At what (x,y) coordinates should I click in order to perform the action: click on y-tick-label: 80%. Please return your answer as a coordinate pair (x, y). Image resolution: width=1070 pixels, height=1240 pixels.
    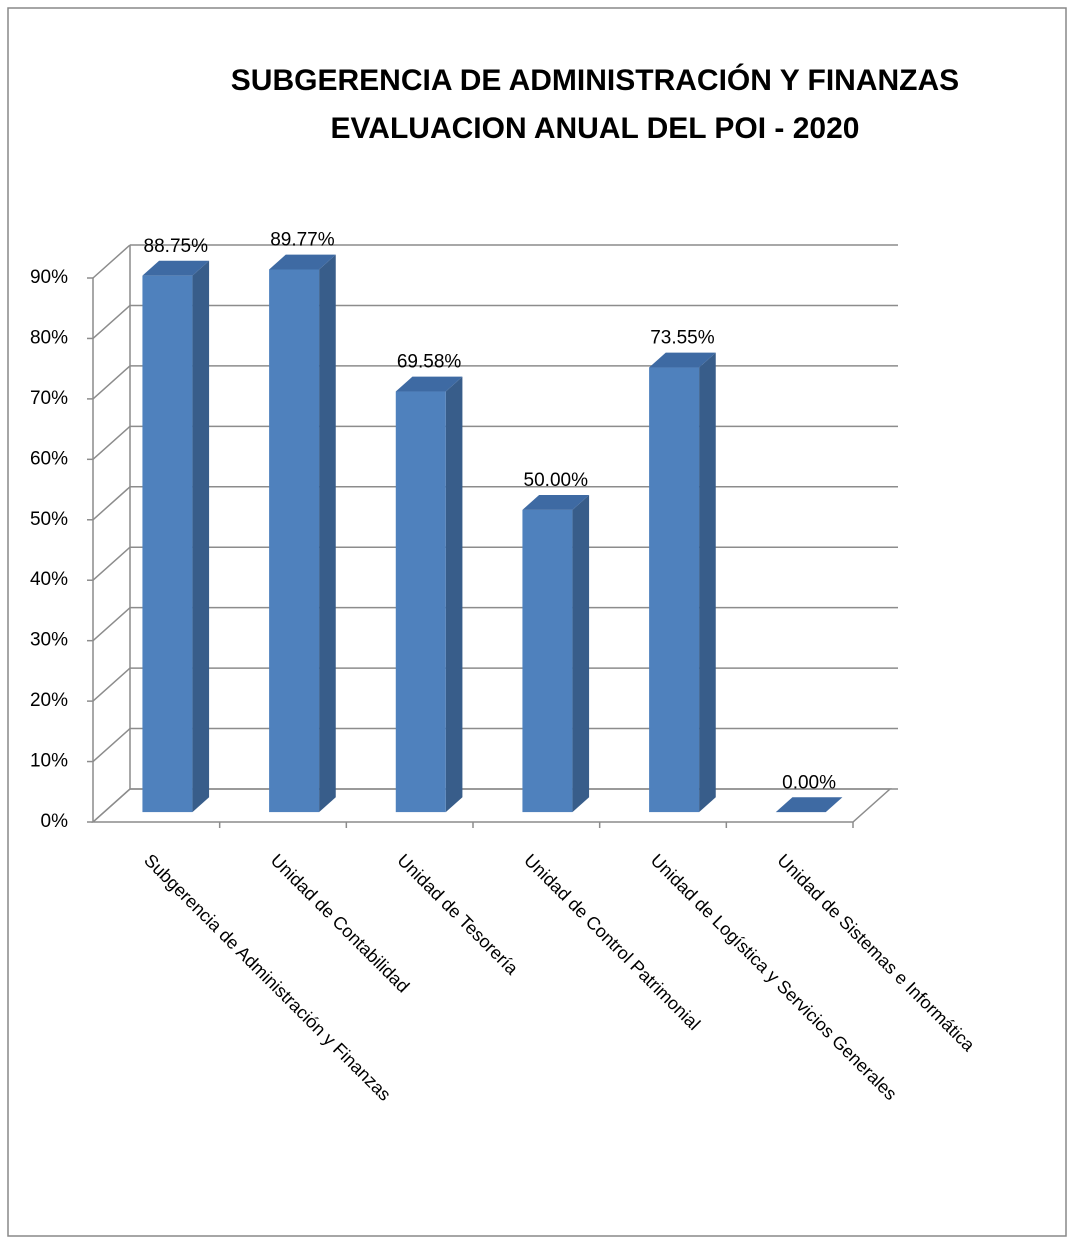
    Looking at the image, I should click on (49, 337).